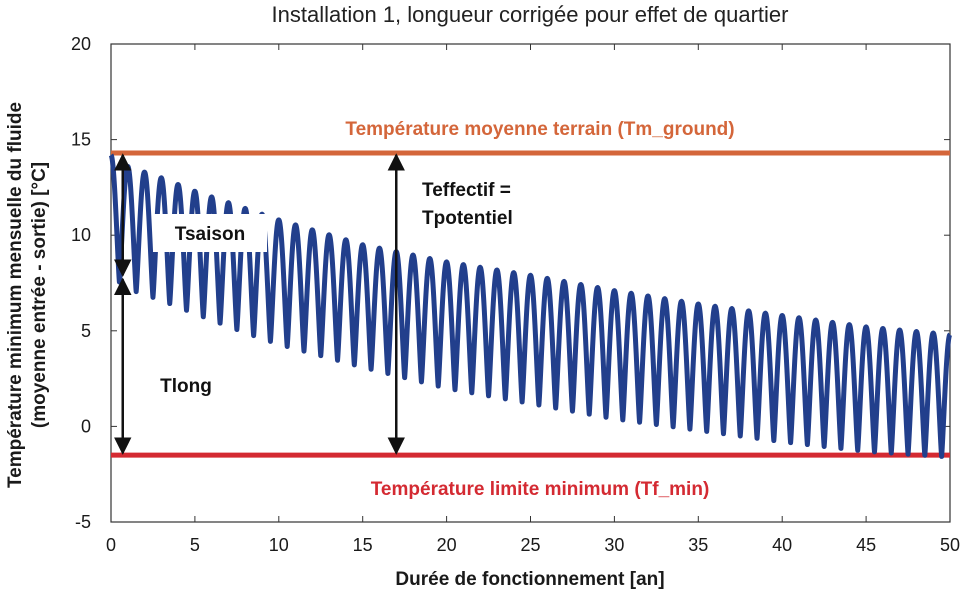 This screenshot has width=964, height=593. I want to click on label-tlong: Tlong, so click(186, 386).